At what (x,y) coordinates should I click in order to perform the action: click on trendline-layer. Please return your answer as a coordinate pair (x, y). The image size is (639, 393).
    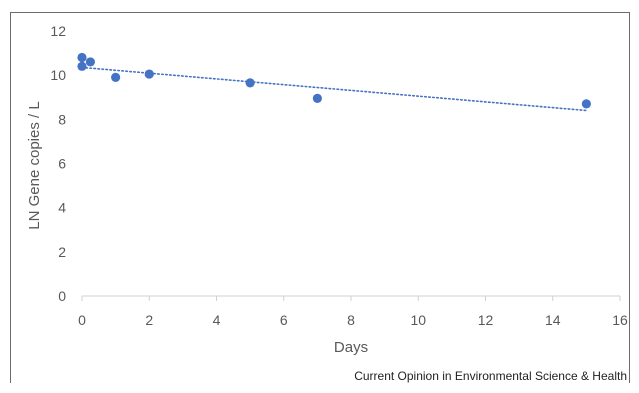
    Looking at the image, I should click on (334, 89).